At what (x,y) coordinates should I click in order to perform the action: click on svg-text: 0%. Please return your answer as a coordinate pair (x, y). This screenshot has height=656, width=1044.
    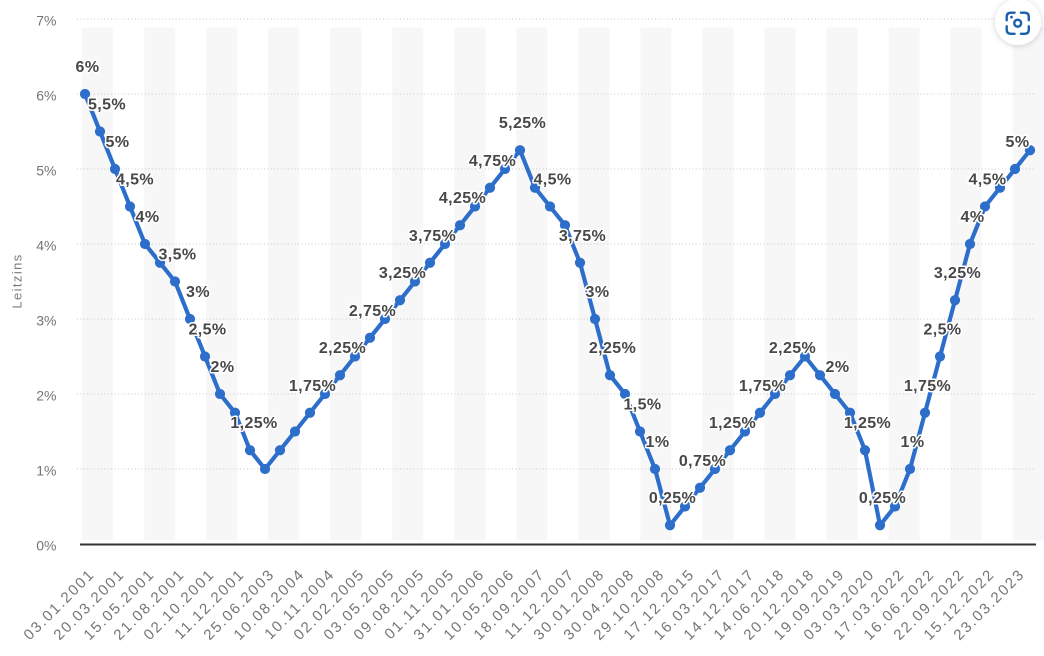
    Looking at the image, I should click on (46, 546).